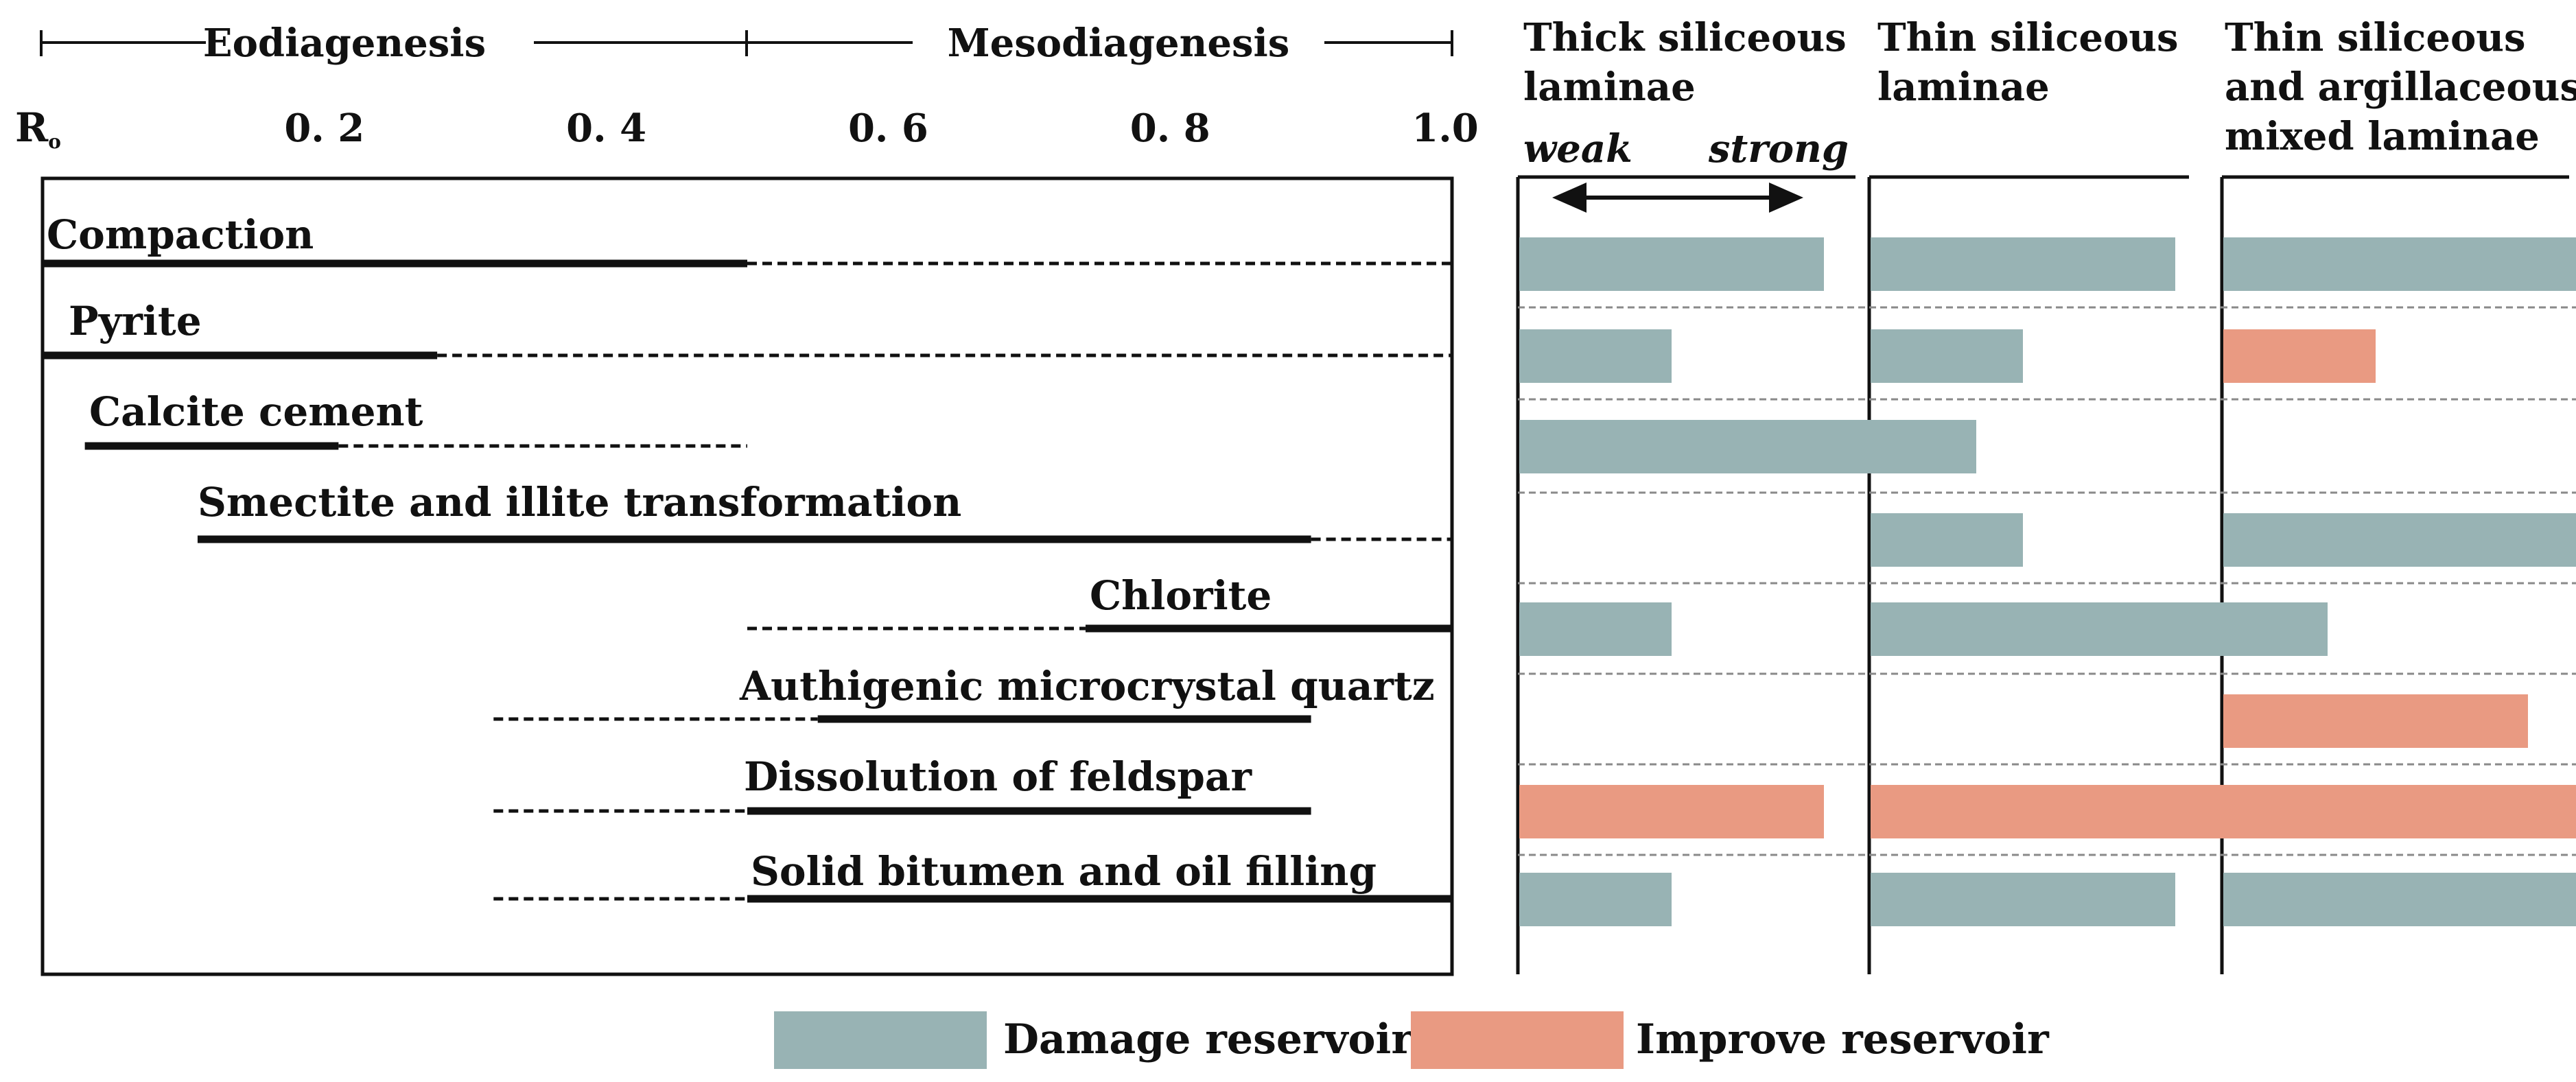  I want to click on process-label: Compaction, so click(180, 234).